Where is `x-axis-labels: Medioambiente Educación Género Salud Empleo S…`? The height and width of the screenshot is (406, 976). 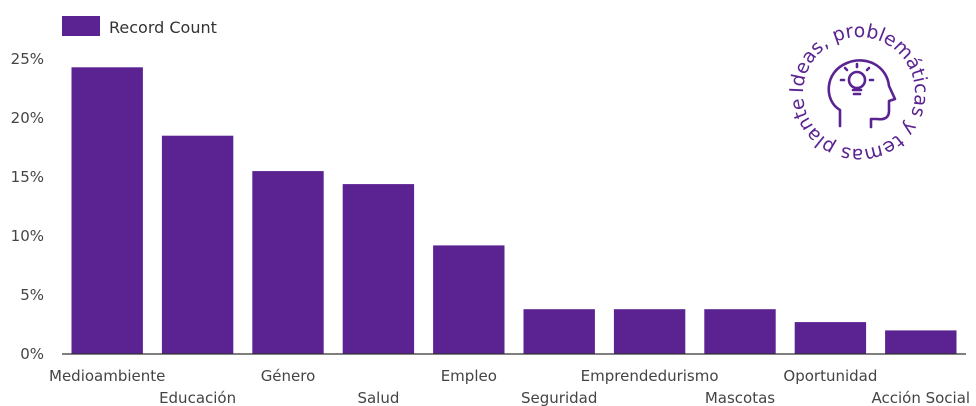 x-axis-labels: Medioambiente Educación Género Salud Empleo S… is located at coordinates (509, 386).